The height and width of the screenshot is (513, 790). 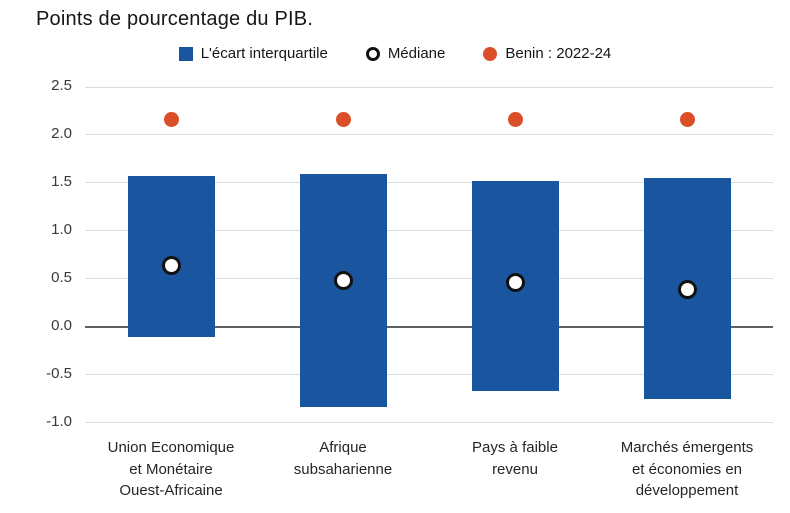 What do you see at coordinates (429, 326) in the screenshot?
I see `zero-line` at bounding box center [429, 326].